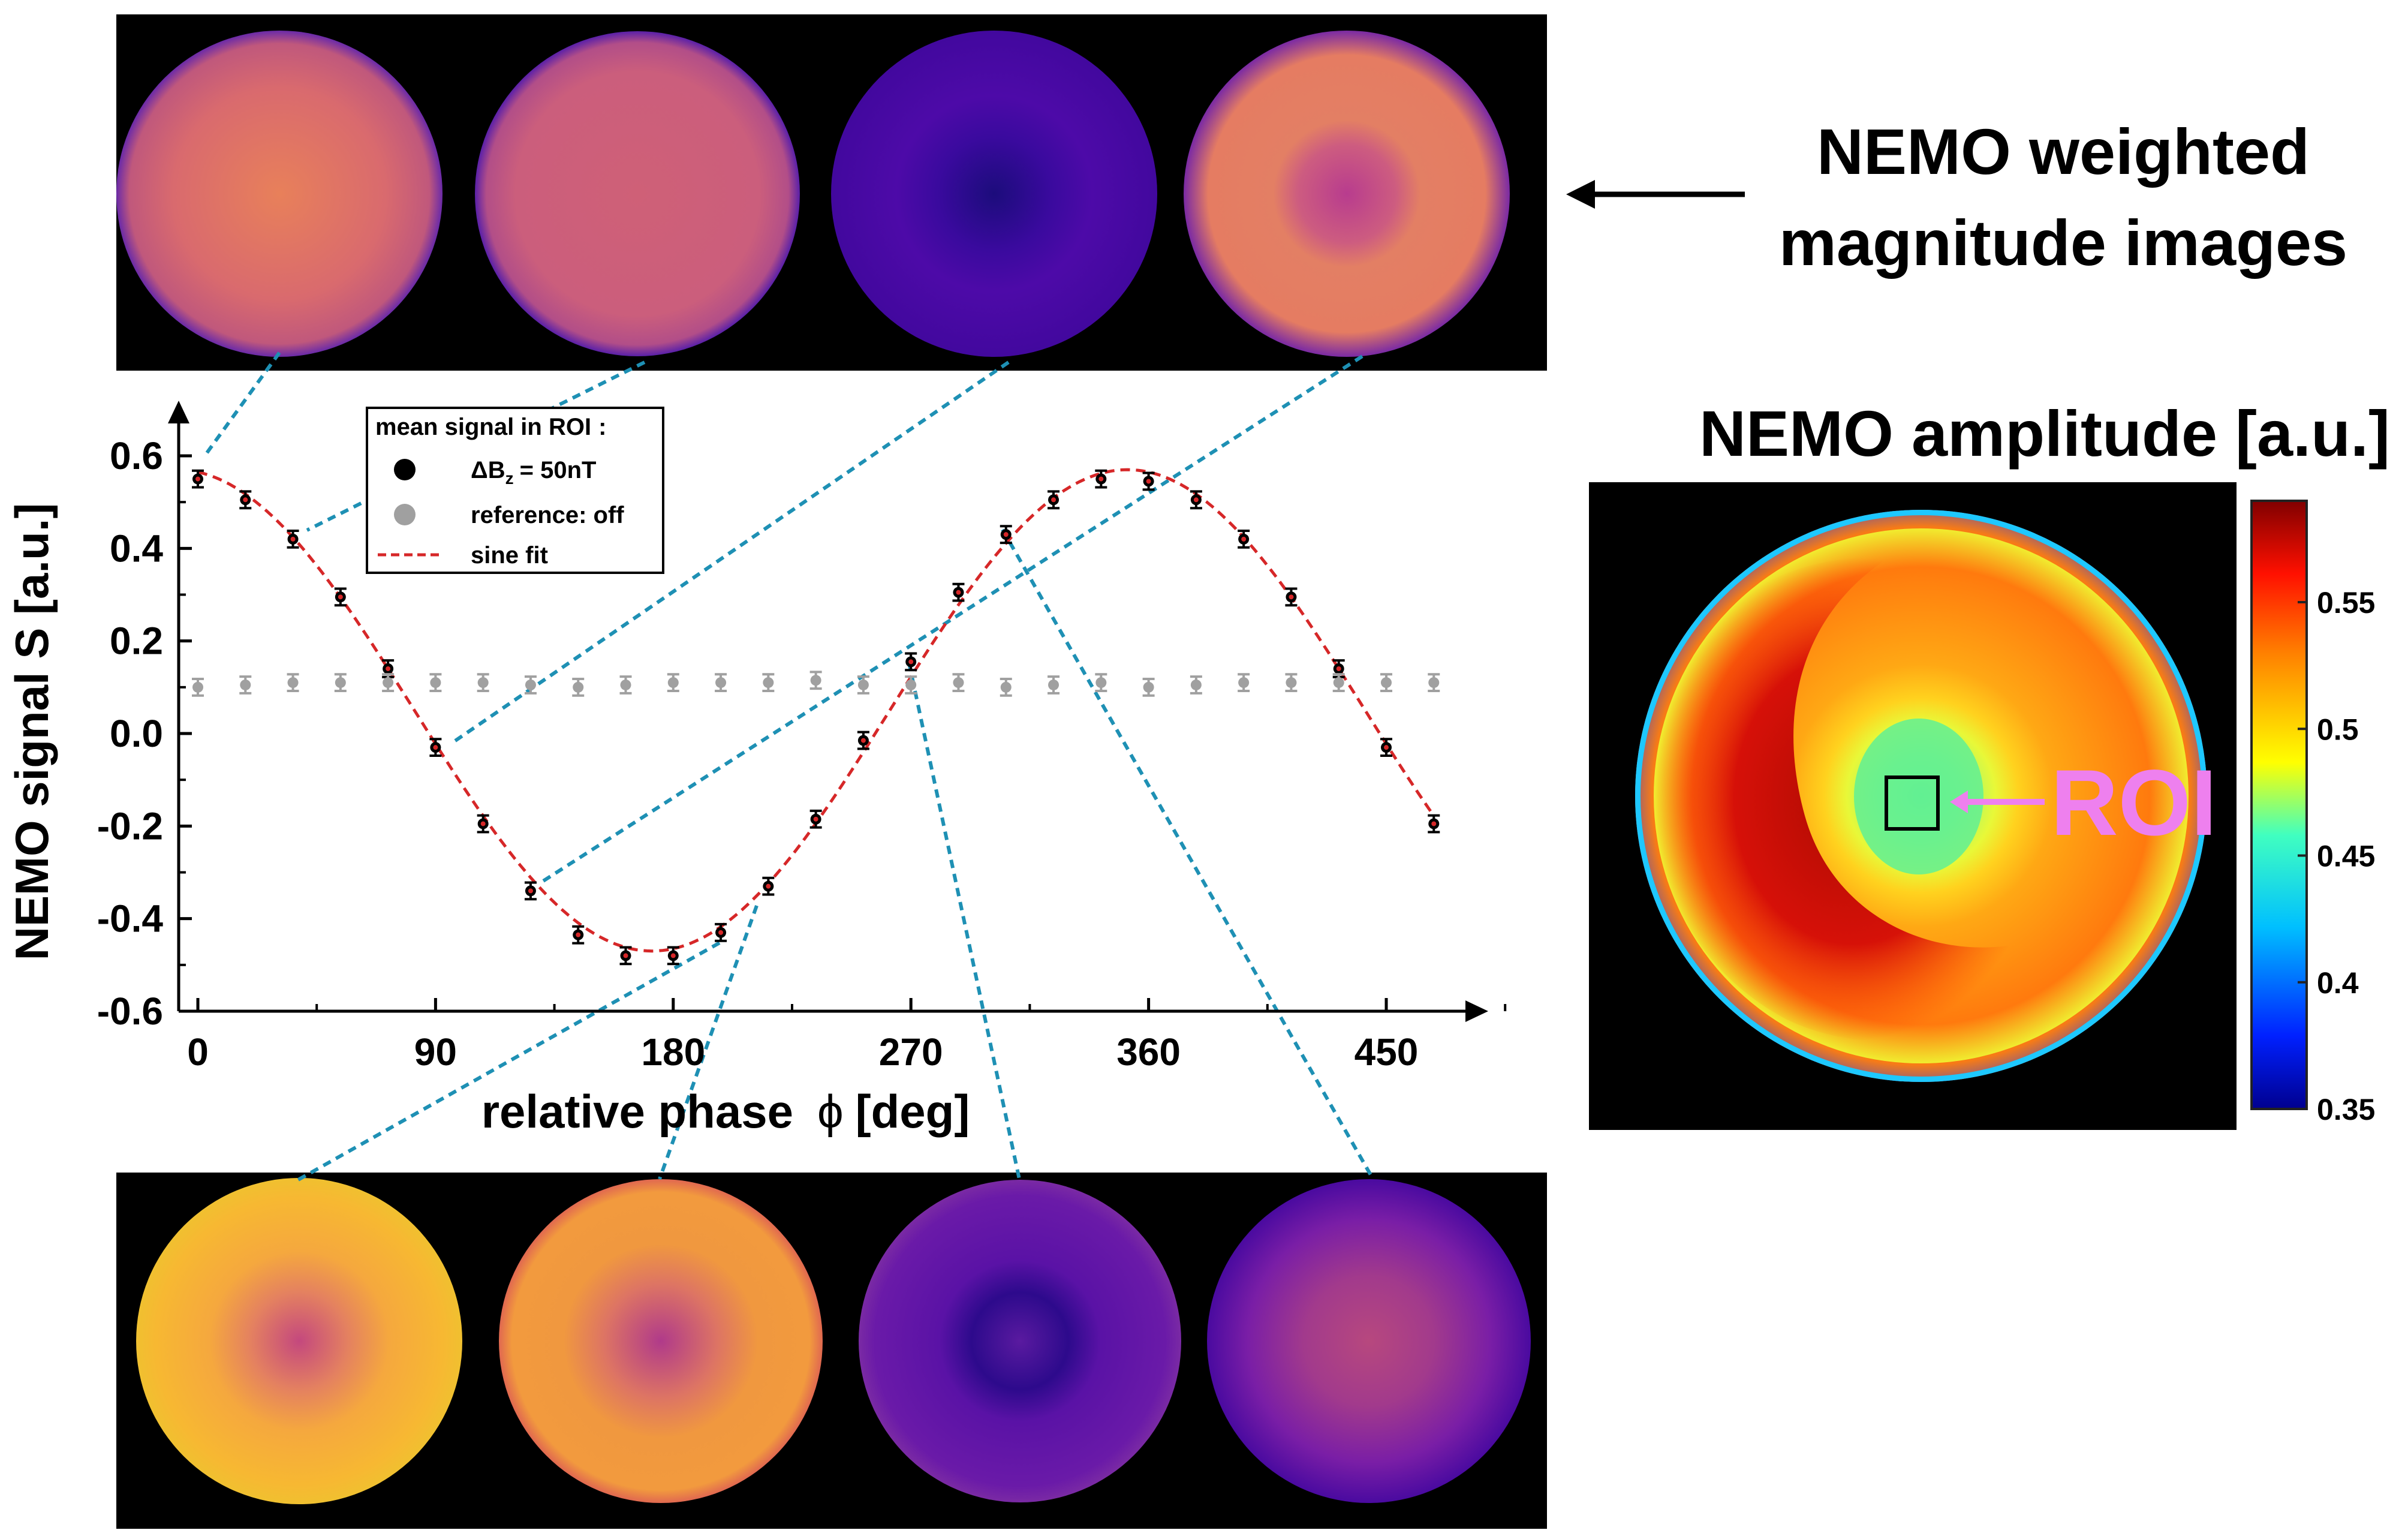  Describe the element at coordinates (2279, 805) in the screenshot. I see `colorbar` at that location.